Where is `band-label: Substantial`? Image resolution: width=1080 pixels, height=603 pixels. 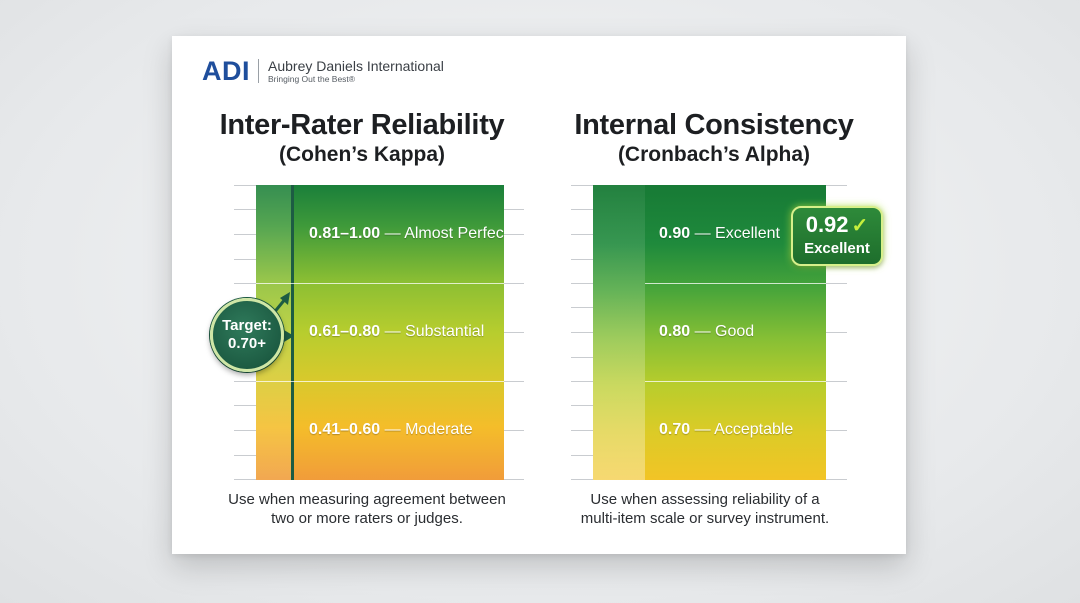 band-label: Substantial is located at coordinates (445, 331).